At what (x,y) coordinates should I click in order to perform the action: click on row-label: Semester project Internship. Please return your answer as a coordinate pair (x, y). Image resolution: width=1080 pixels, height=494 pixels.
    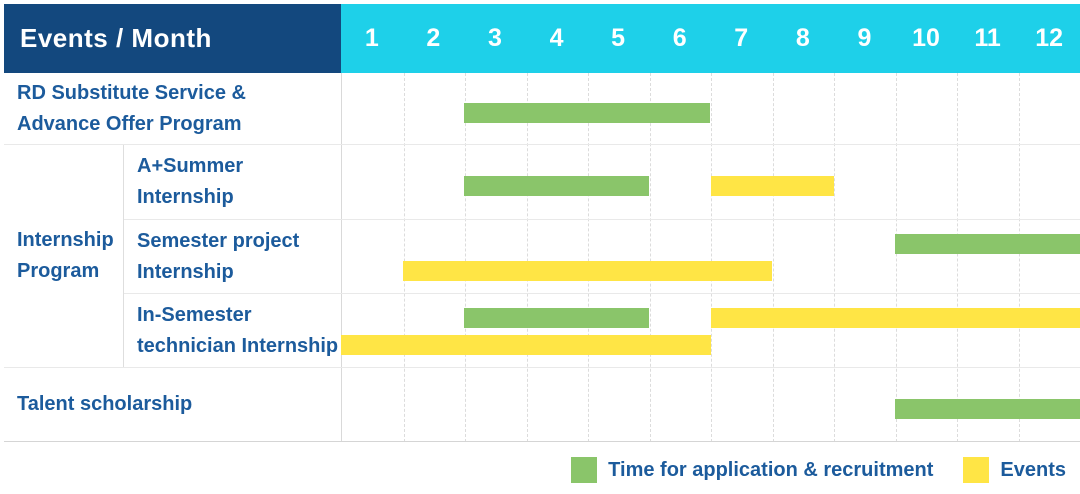
    Looking at the image, I should click on (232, 256).